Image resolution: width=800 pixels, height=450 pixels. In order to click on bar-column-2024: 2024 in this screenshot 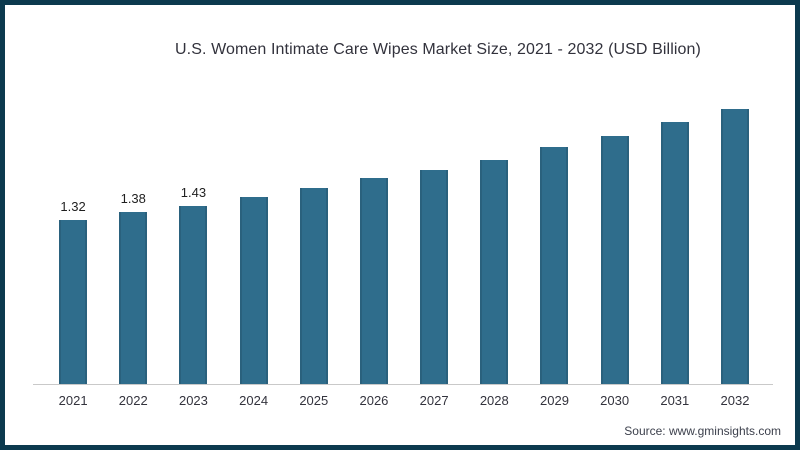, I will do `click(254, 246)`.